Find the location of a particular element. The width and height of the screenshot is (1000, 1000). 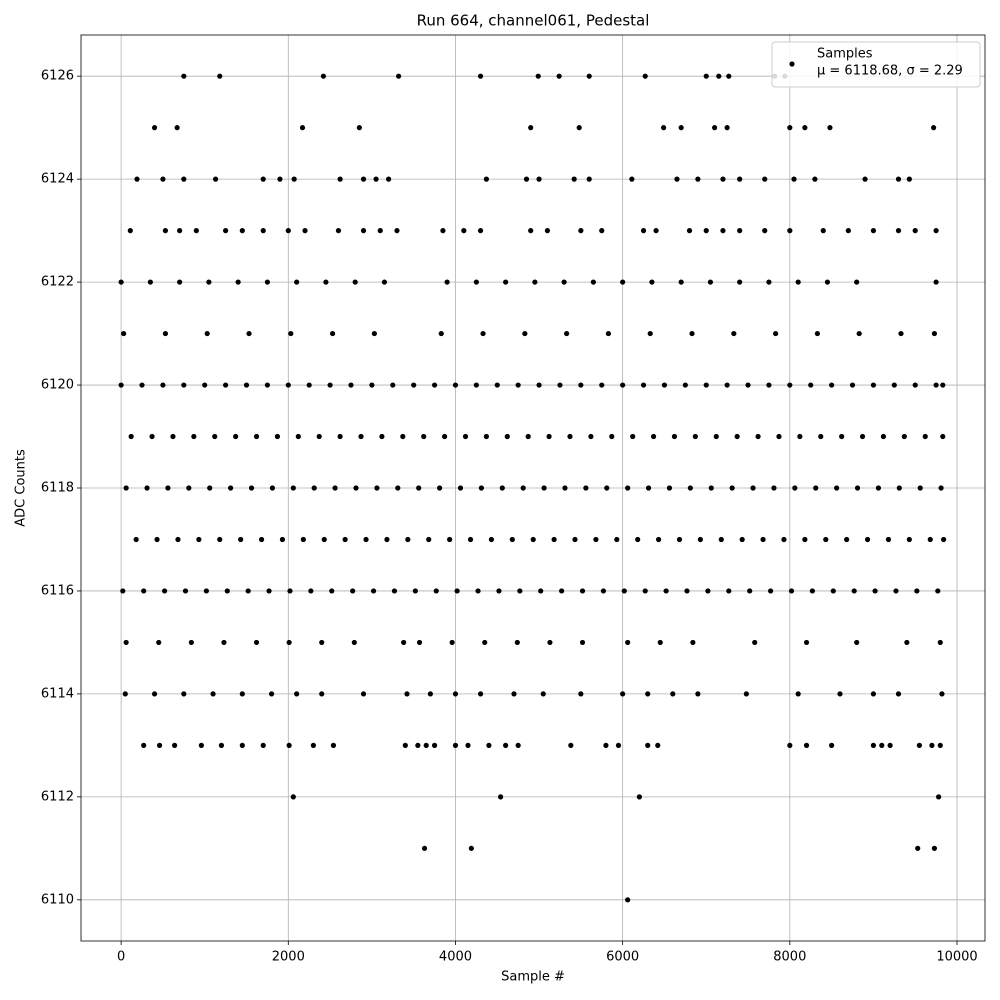

y-tick-label: 6120 is located at coordinates (57, 385).